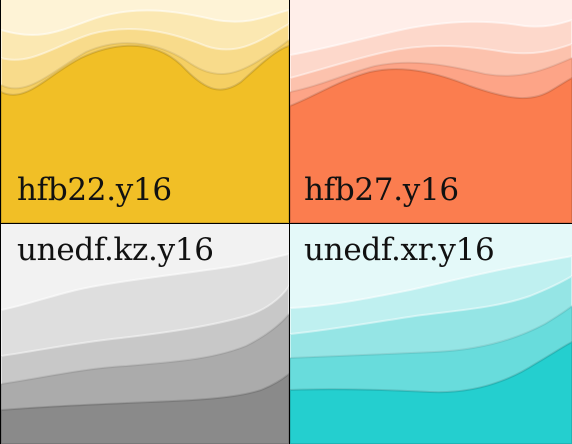 This screenshot has height=444, width=572. What do you see at coordinates (94, 190) in the screenshot?
I see `tile-label: hfb22.y16` at bounding box center [94, 190].